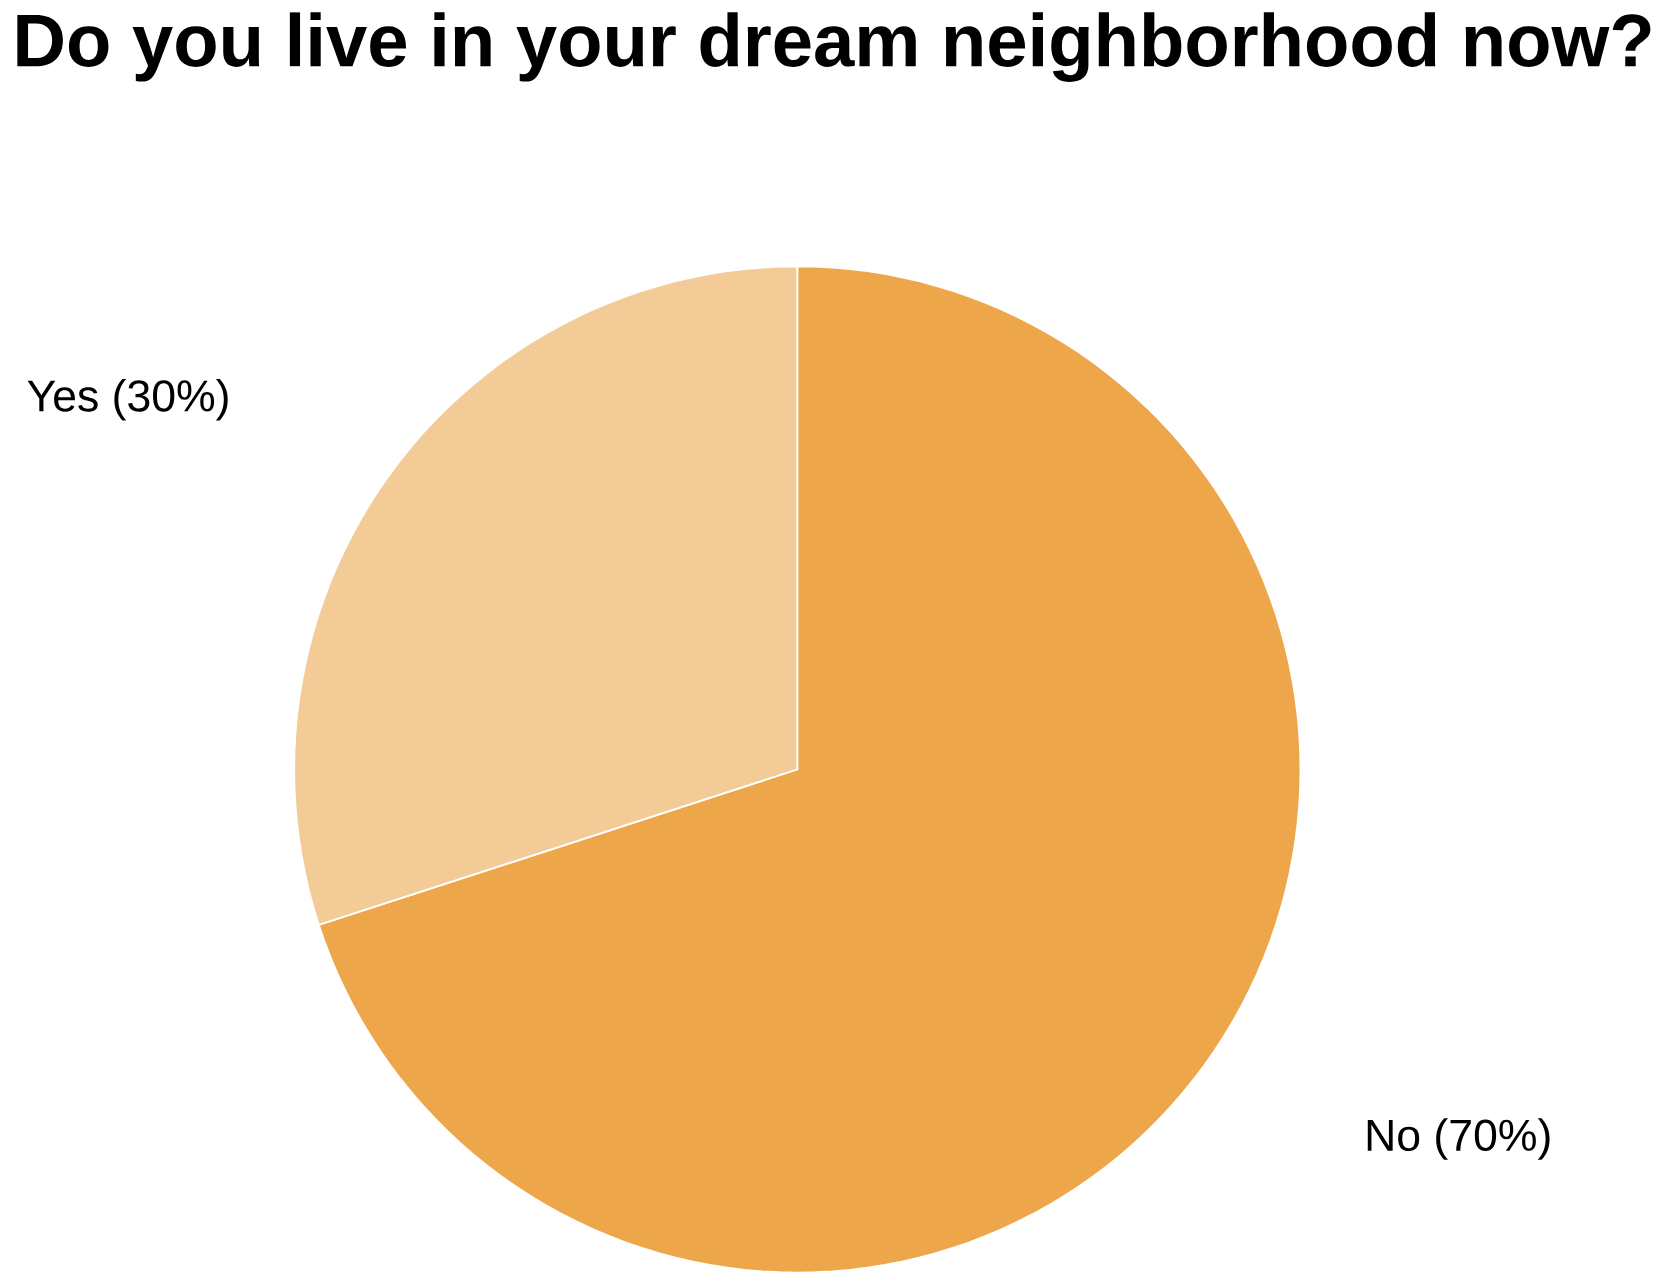 Image resolution: width=1667 pixels, height=1274 pixels. Describe the element at coordinates (1393, 1136) in the screenshot. I see `slice-label: No` at that location.